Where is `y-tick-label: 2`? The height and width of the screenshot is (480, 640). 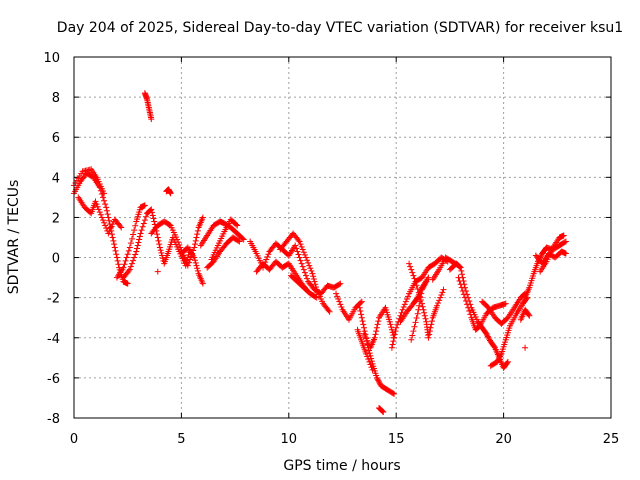
y-tick-label: 2 is located at coordinates (56, 218).